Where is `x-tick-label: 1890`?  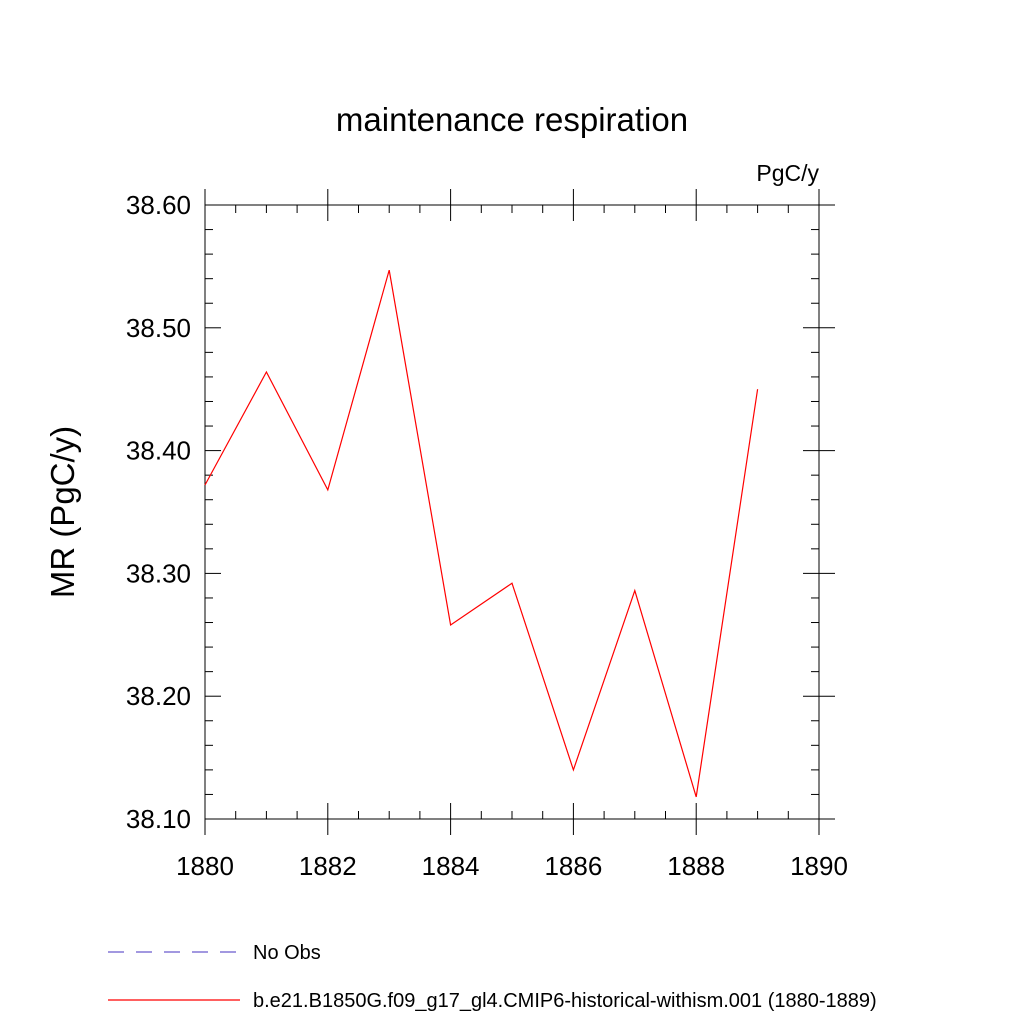
x-tick-label: 1890 is located at coordinates (819, 866).